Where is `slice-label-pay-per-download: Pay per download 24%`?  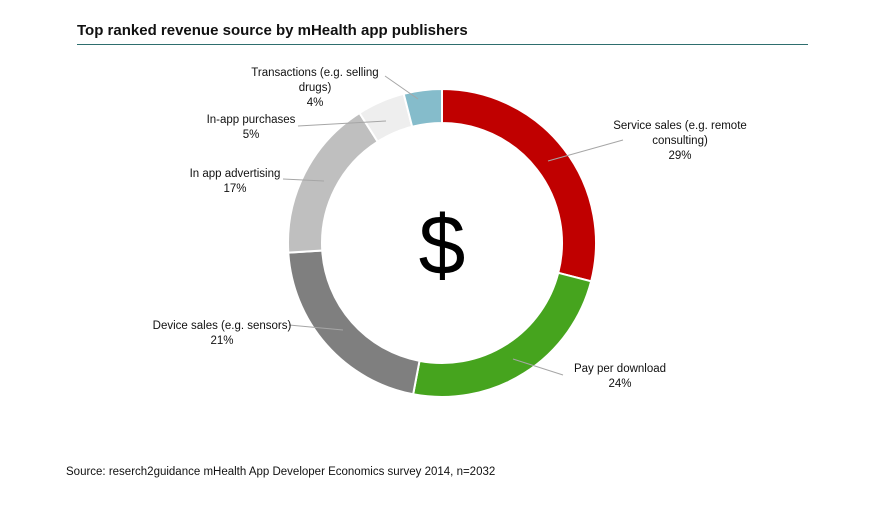 slice-label-pay-per-download: Pay per download 24% is located at coordinates (620, 377).